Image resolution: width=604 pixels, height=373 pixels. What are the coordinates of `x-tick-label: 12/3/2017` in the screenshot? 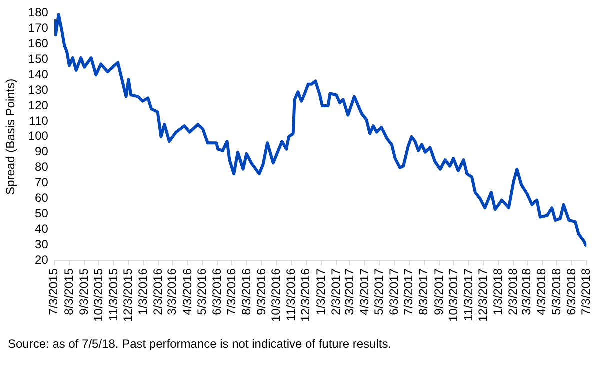 It's located at (483, 295).